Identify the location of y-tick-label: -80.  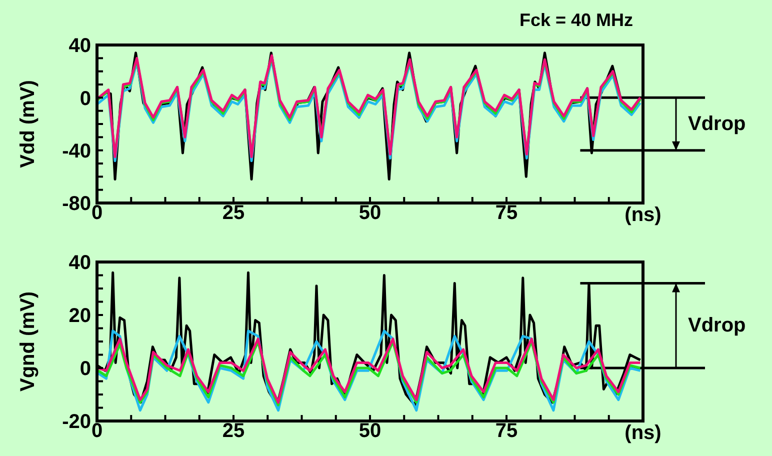
(76, 204).